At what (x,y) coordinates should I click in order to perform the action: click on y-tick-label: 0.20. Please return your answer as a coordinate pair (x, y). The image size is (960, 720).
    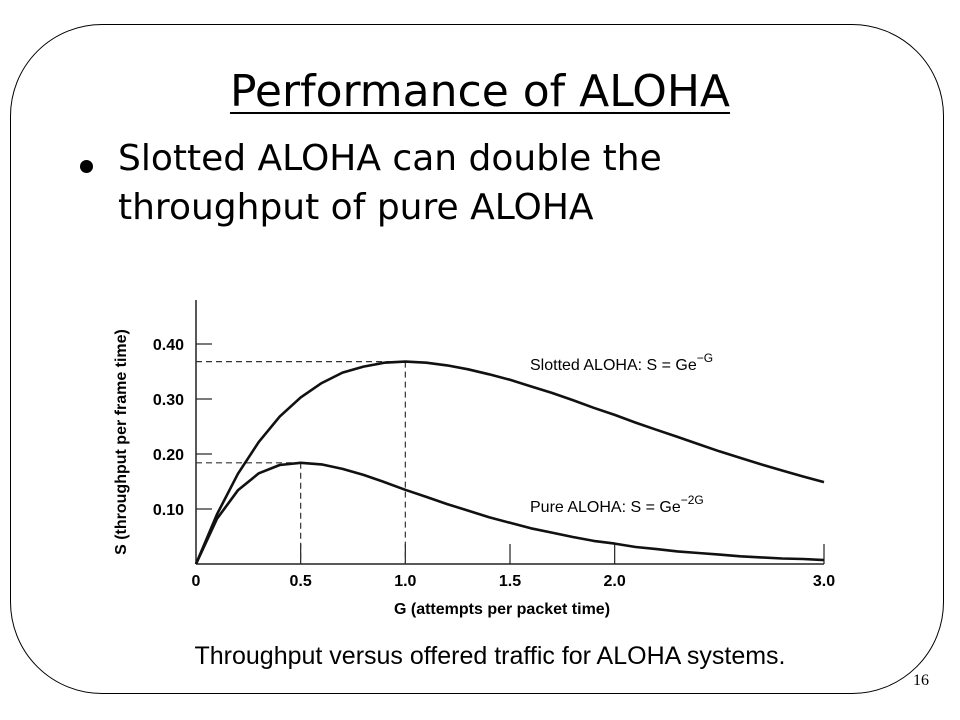
    Looking at the image, I should click on (168, 455).